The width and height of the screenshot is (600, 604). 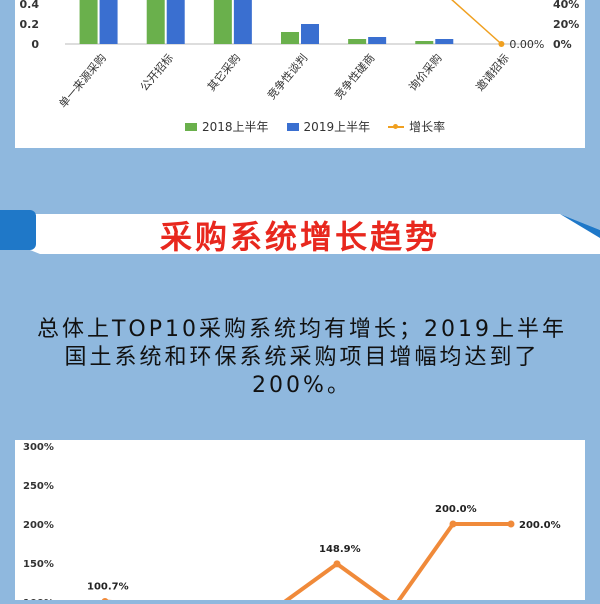 I want to click on growth-point, so click(x=501, y=44).